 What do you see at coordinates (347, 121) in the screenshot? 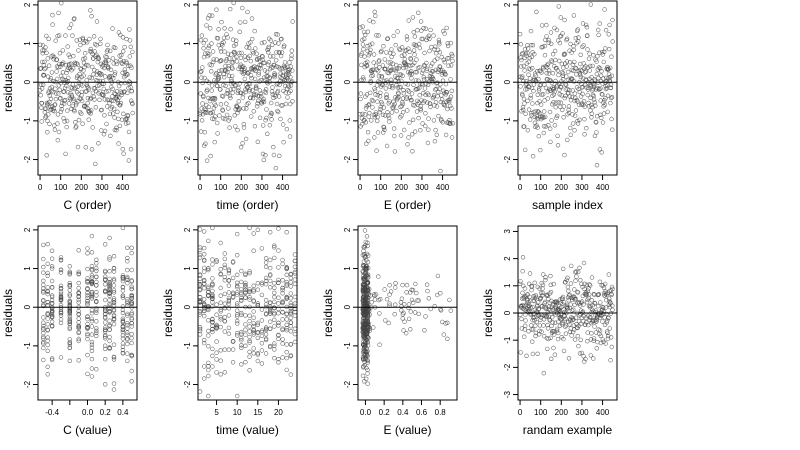
I see `y-tick-label: -1` at bounding box center [347, 121].